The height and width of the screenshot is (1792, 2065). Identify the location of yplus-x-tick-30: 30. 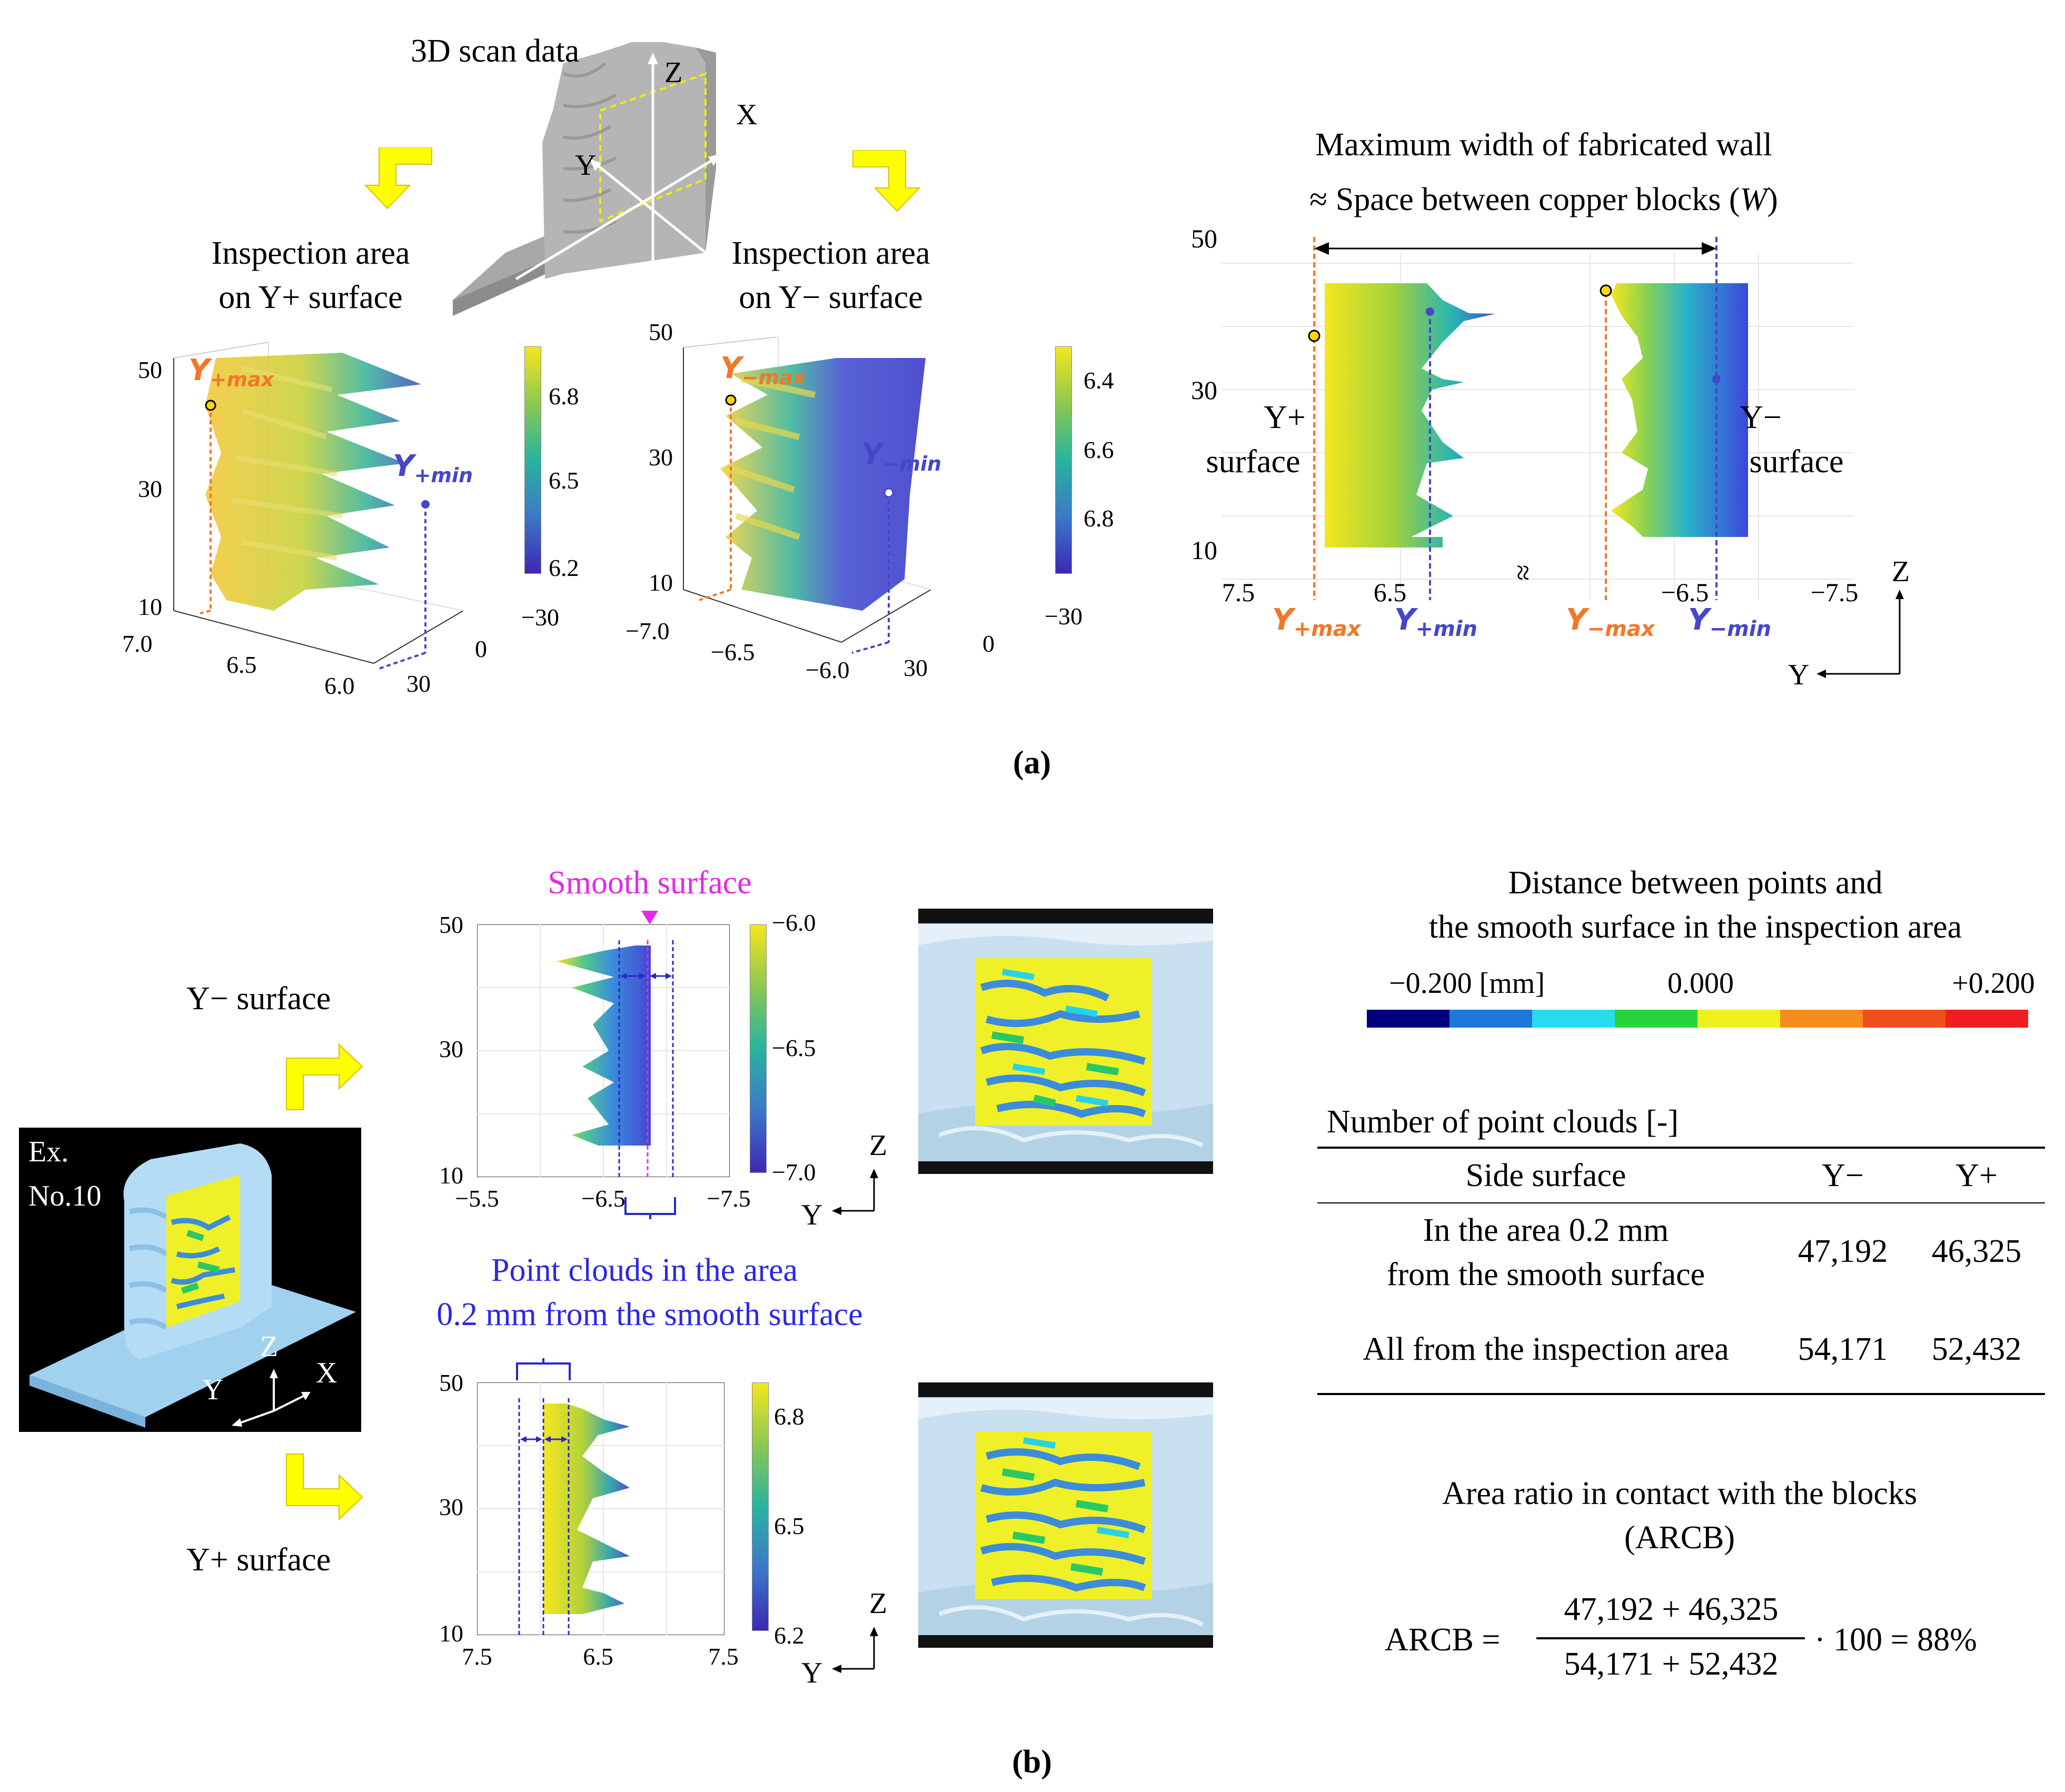
(418, 683).